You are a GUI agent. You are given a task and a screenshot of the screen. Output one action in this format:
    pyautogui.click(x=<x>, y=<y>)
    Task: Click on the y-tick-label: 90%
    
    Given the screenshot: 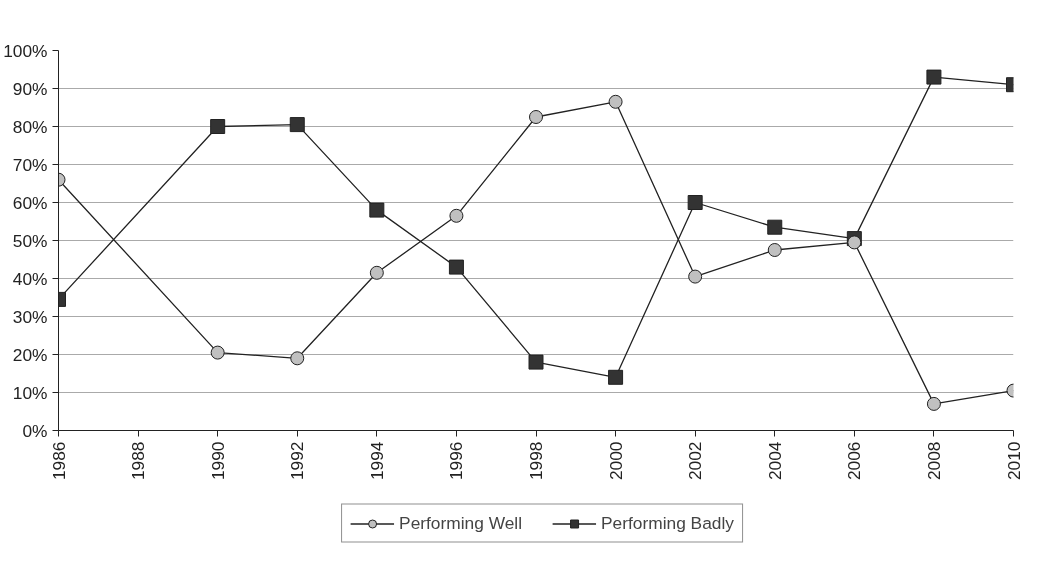 What is the action you would take?
    pyautogui.click(x=30, y=88)
    